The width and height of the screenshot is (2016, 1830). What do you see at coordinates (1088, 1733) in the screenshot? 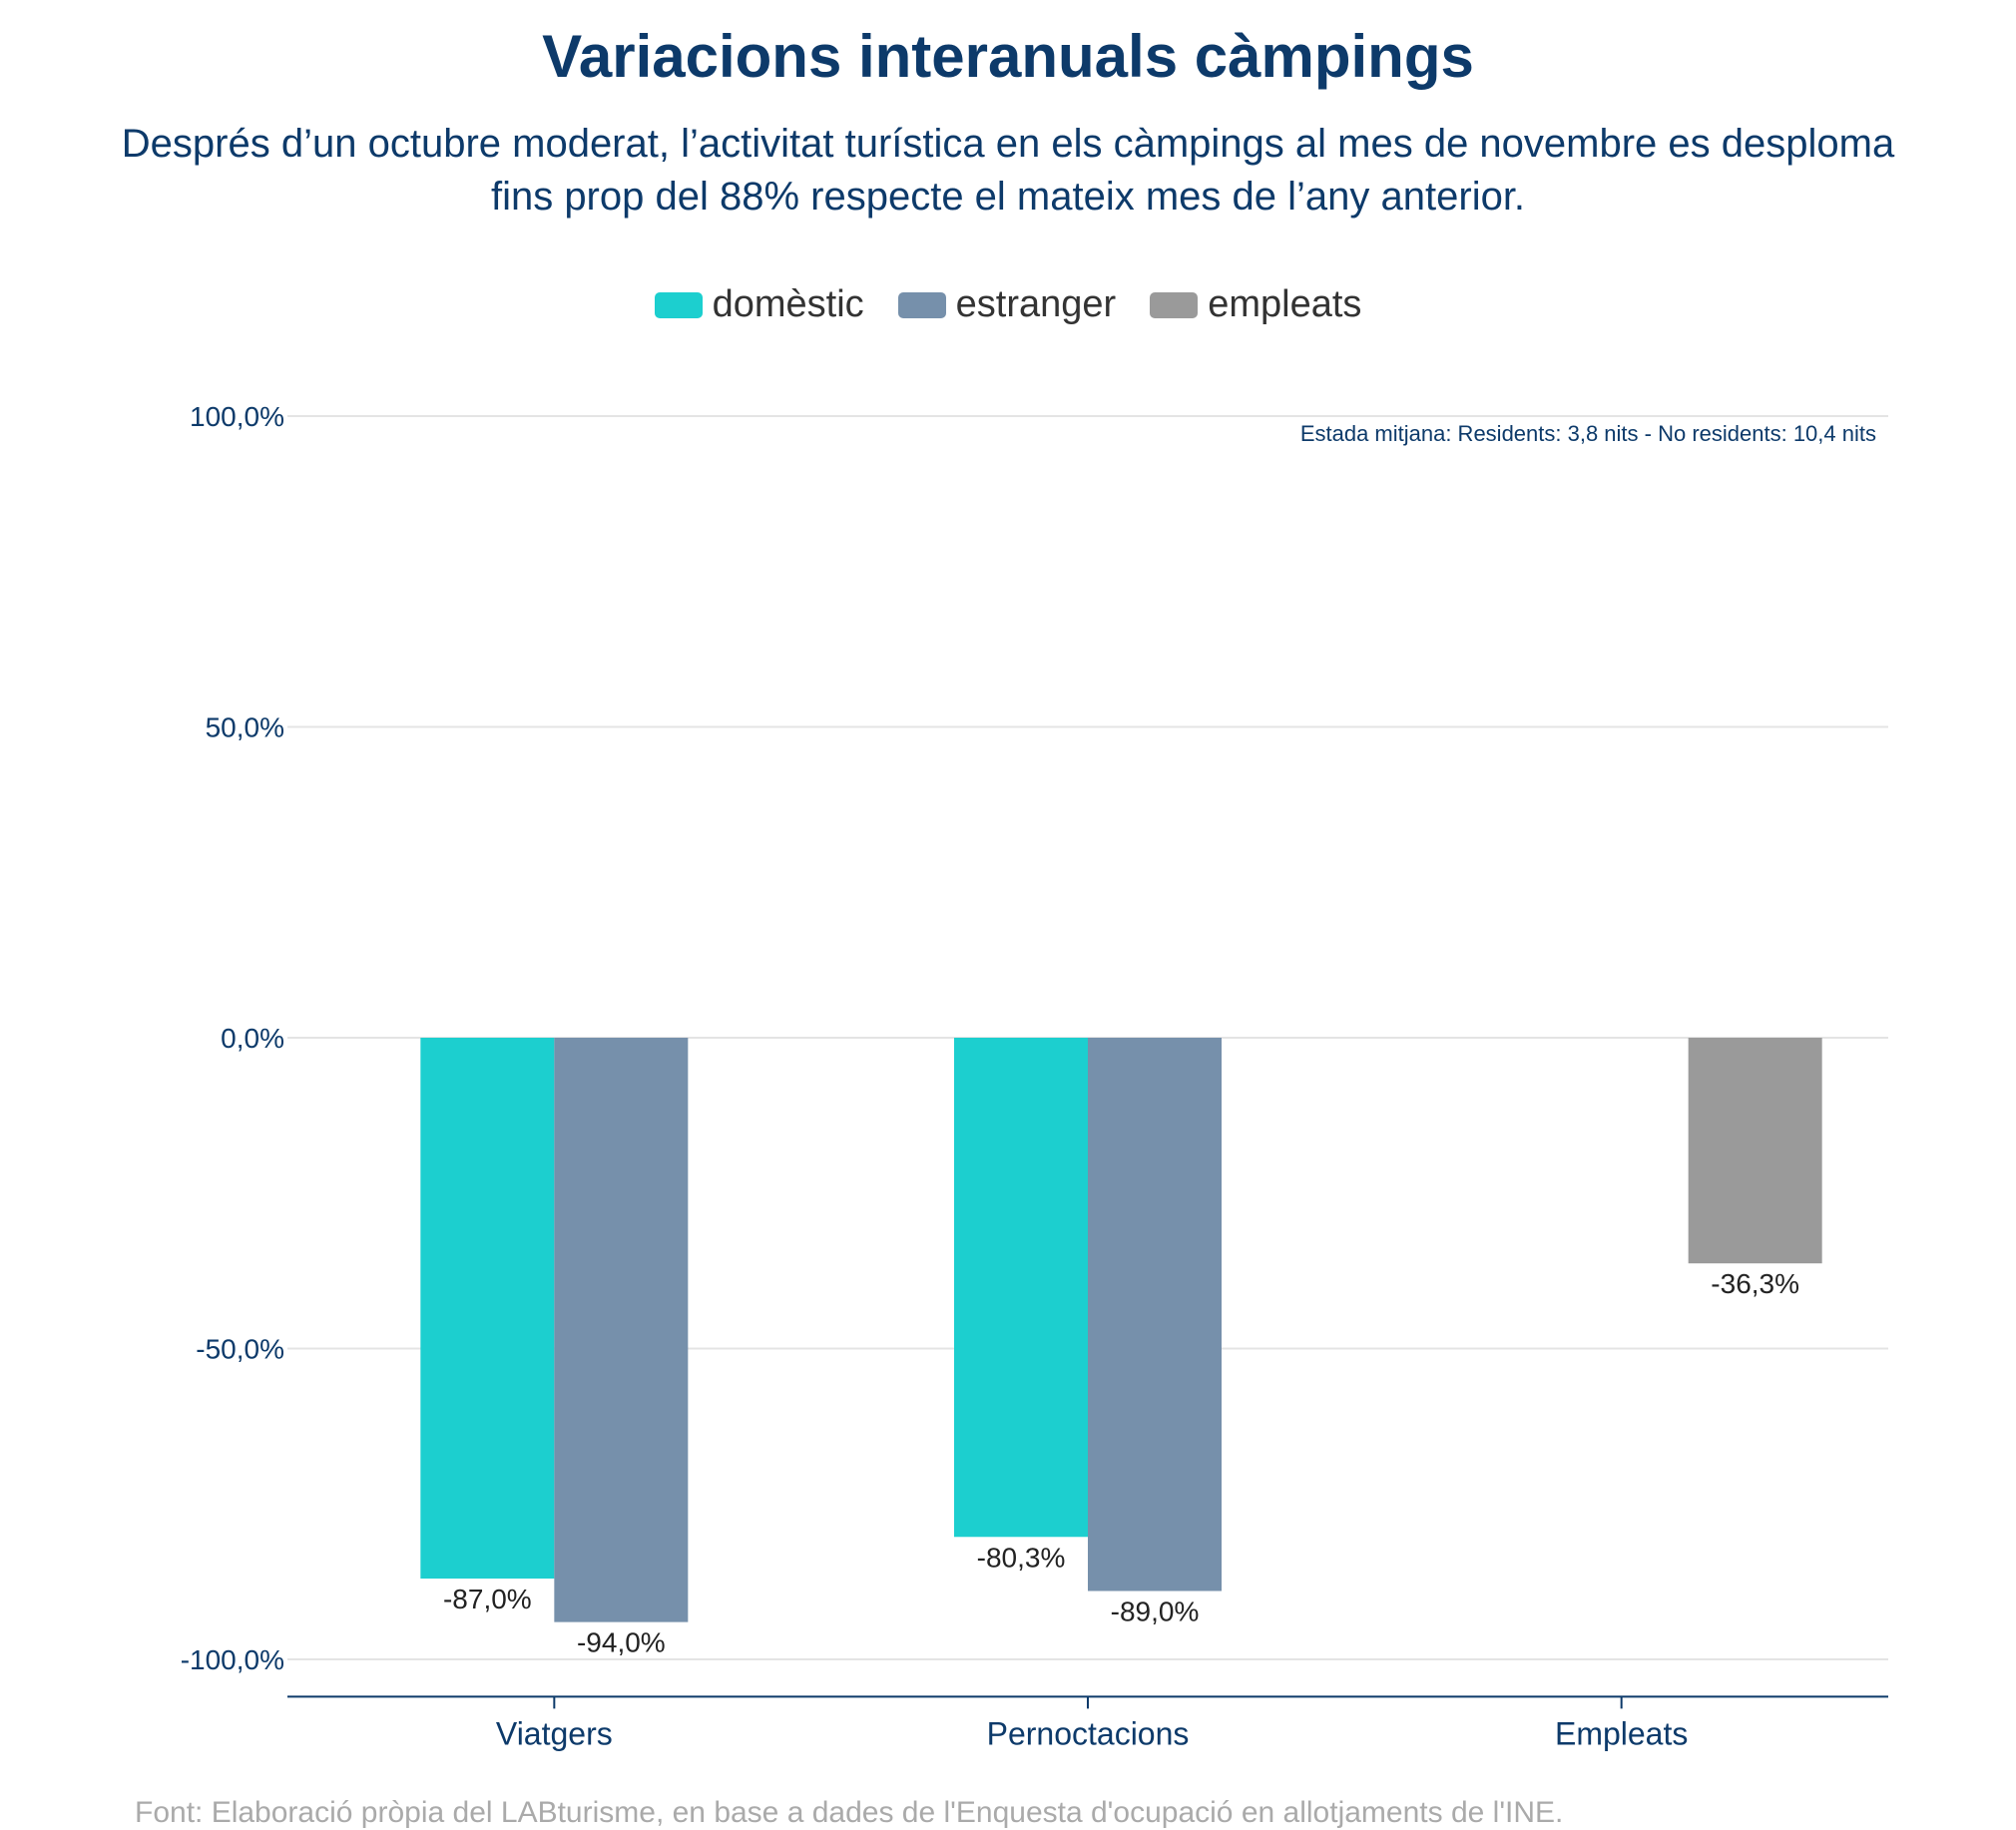
I see `x-tick-label: Pernoctacions` at bounding box center [1088, 1733].